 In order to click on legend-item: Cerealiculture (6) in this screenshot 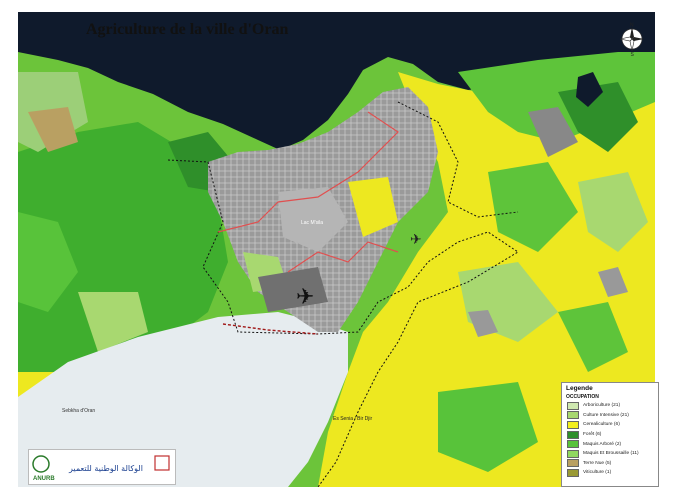, I will do `click(610, 425)`.